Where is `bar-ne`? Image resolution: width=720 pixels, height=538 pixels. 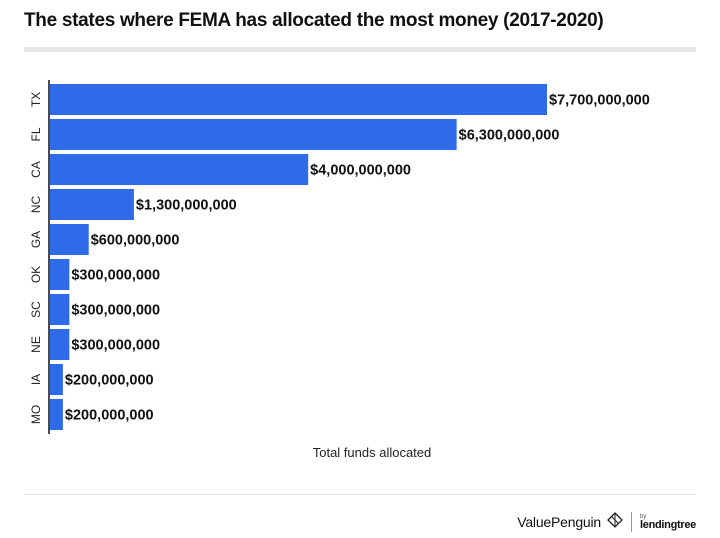
bar-ne is located at coordinates (60, 344).